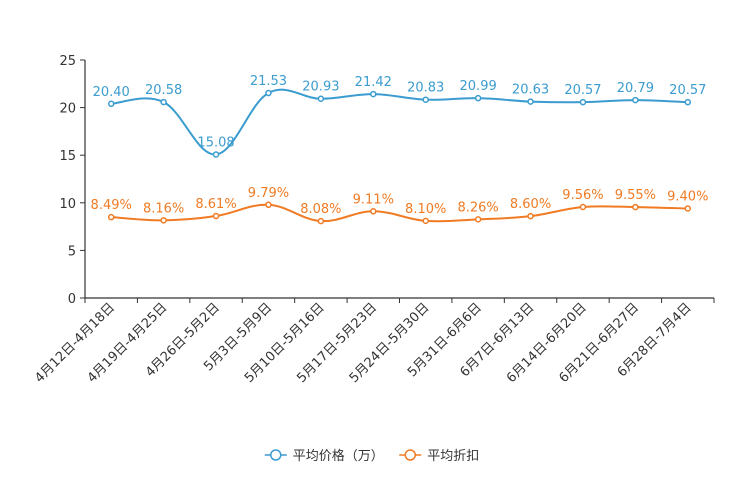 The image size is (744, 500). I want to click on data-label: 8.61%, so click(215, 204).